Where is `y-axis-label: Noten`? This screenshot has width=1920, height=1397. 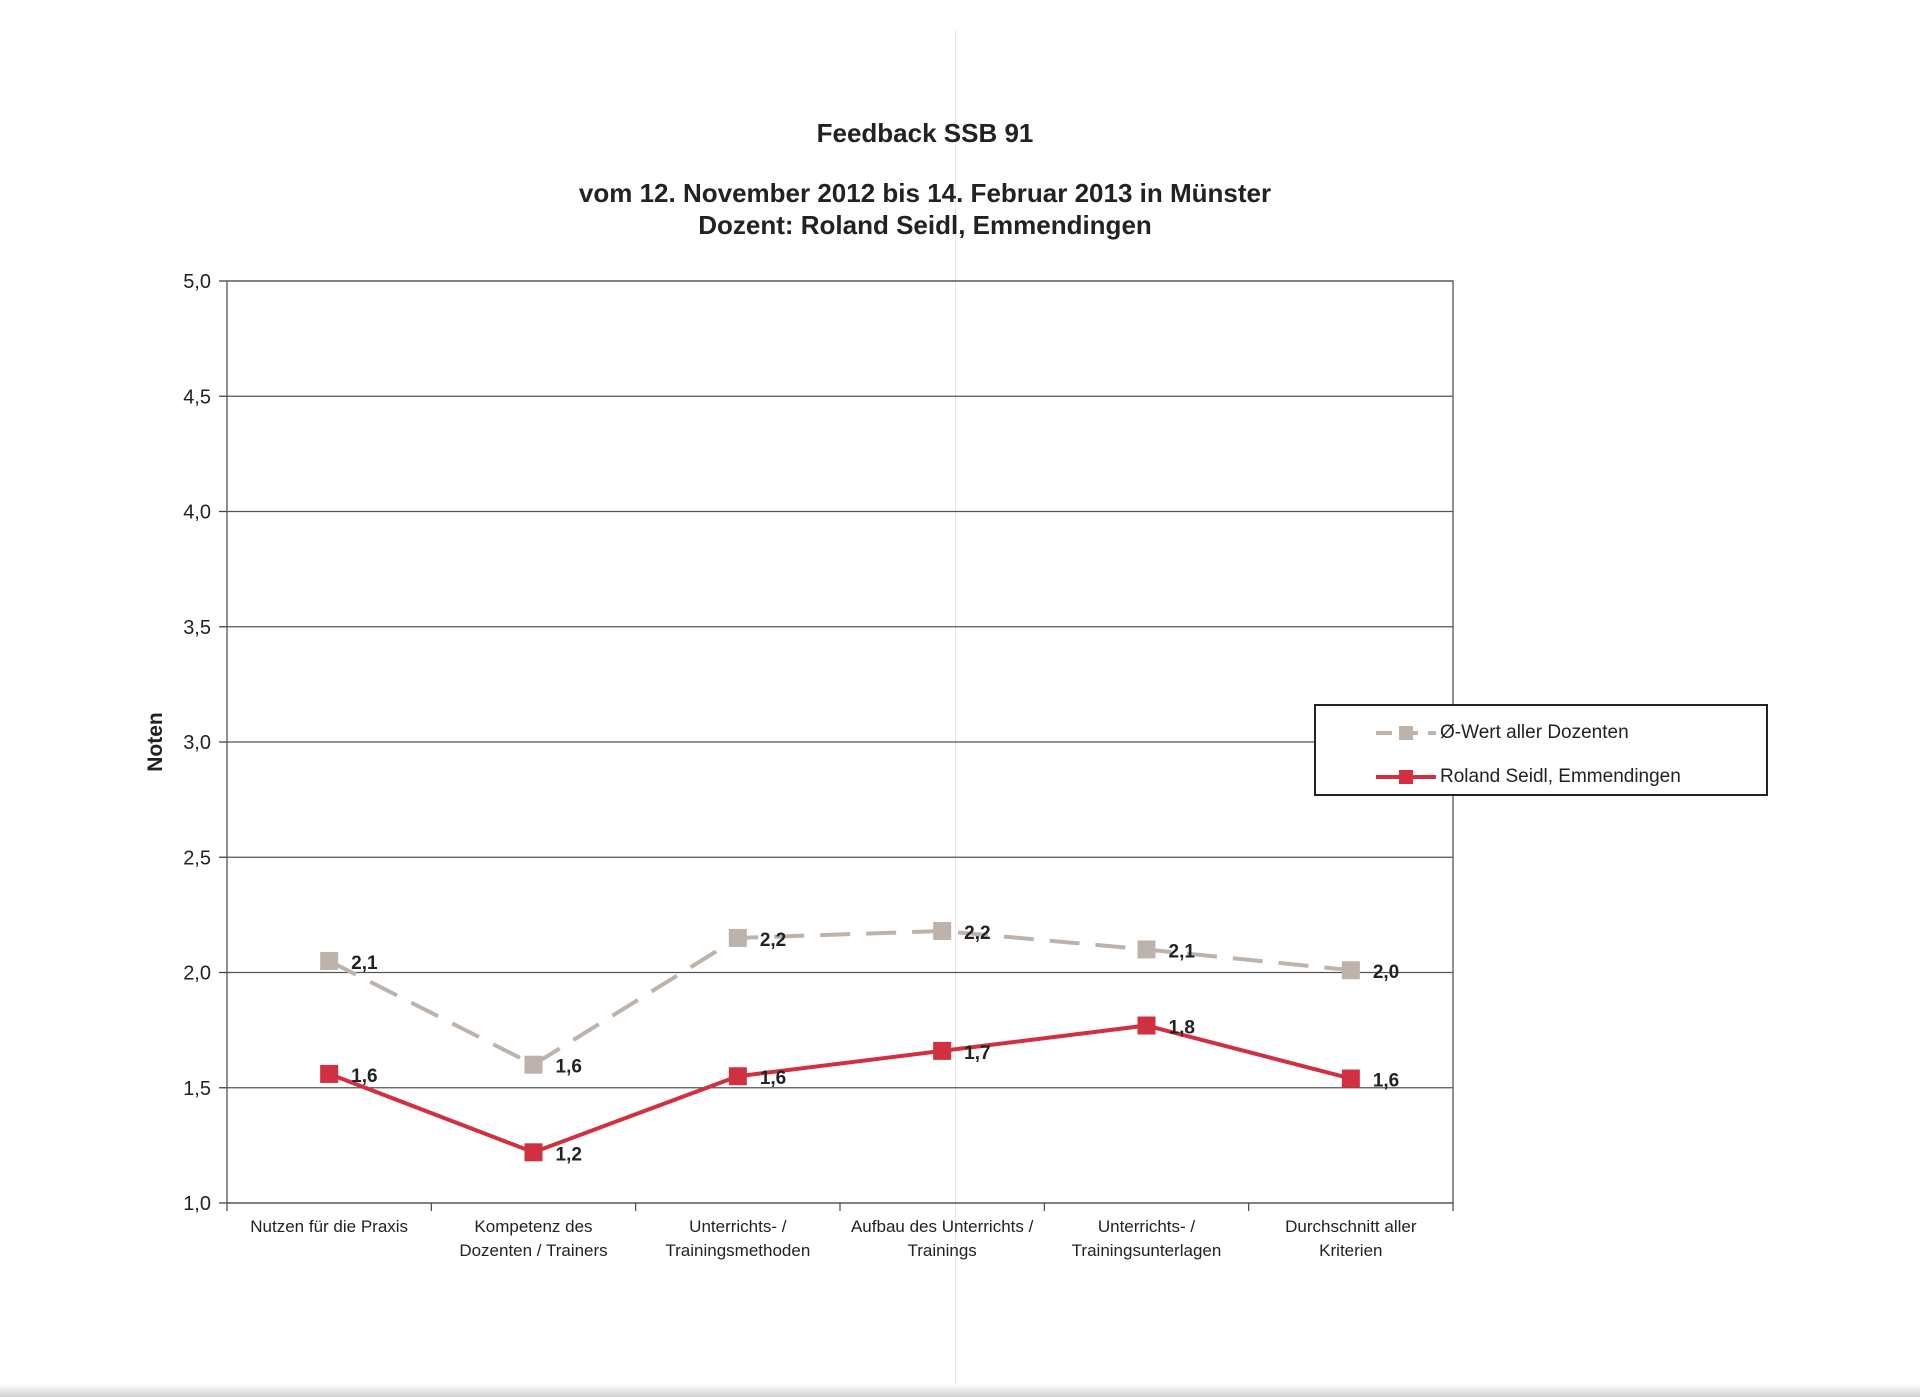
y-axis-label: Noten is located at coordinates (155, 742).